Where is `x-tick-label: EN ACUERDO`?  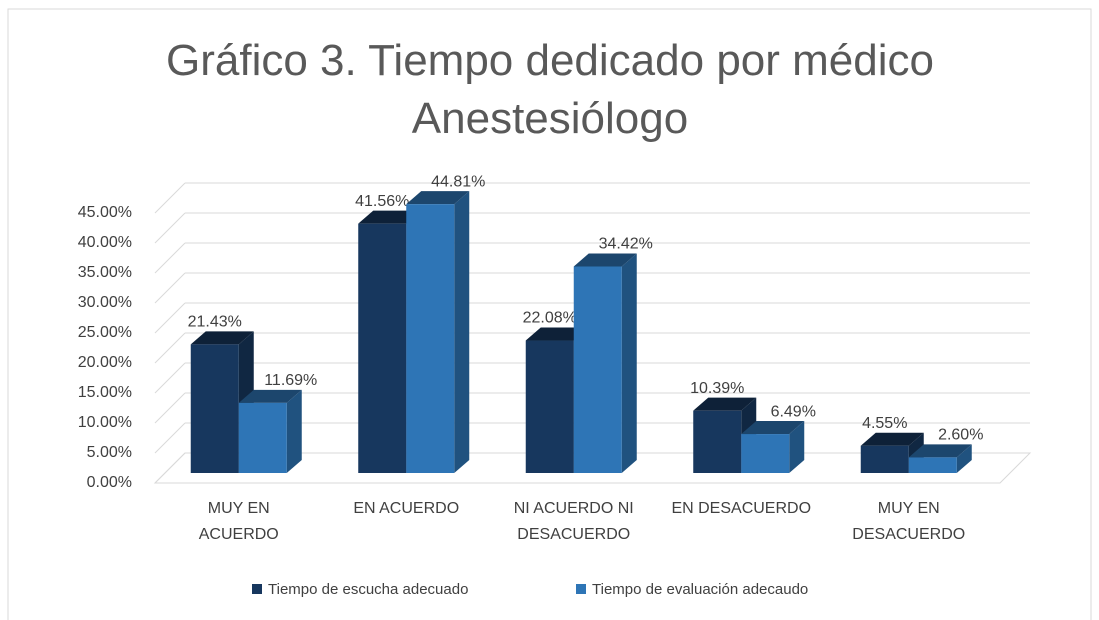
x-tick-label: EN ACUERDO is located at coordinates (406, 508).